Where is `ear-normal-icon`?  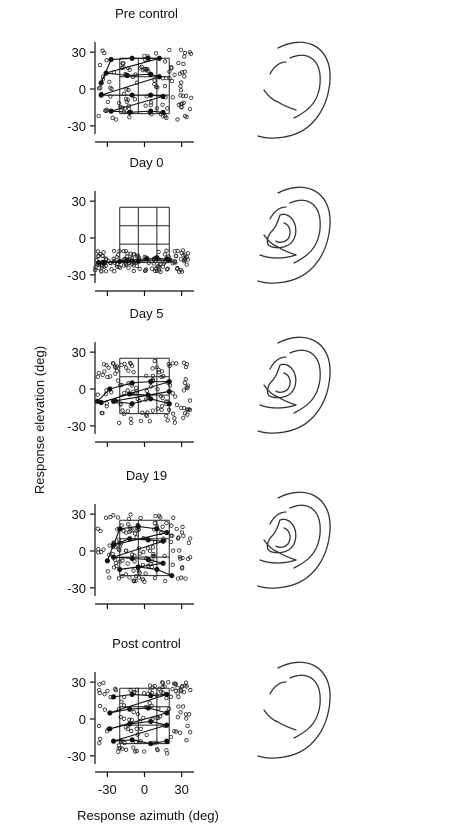
ear-normal-icon is located at coordinates (294, 90).